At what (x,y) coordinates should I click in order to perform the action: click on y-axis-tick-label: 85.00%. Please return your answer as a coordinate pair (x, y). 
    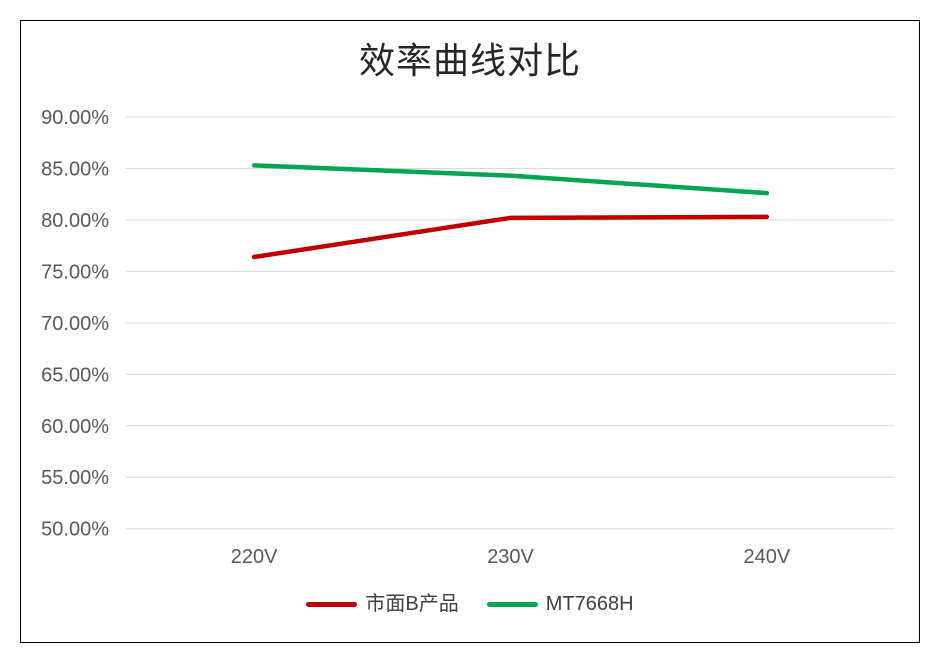
    Looking at the image, I should click on (75, 169).